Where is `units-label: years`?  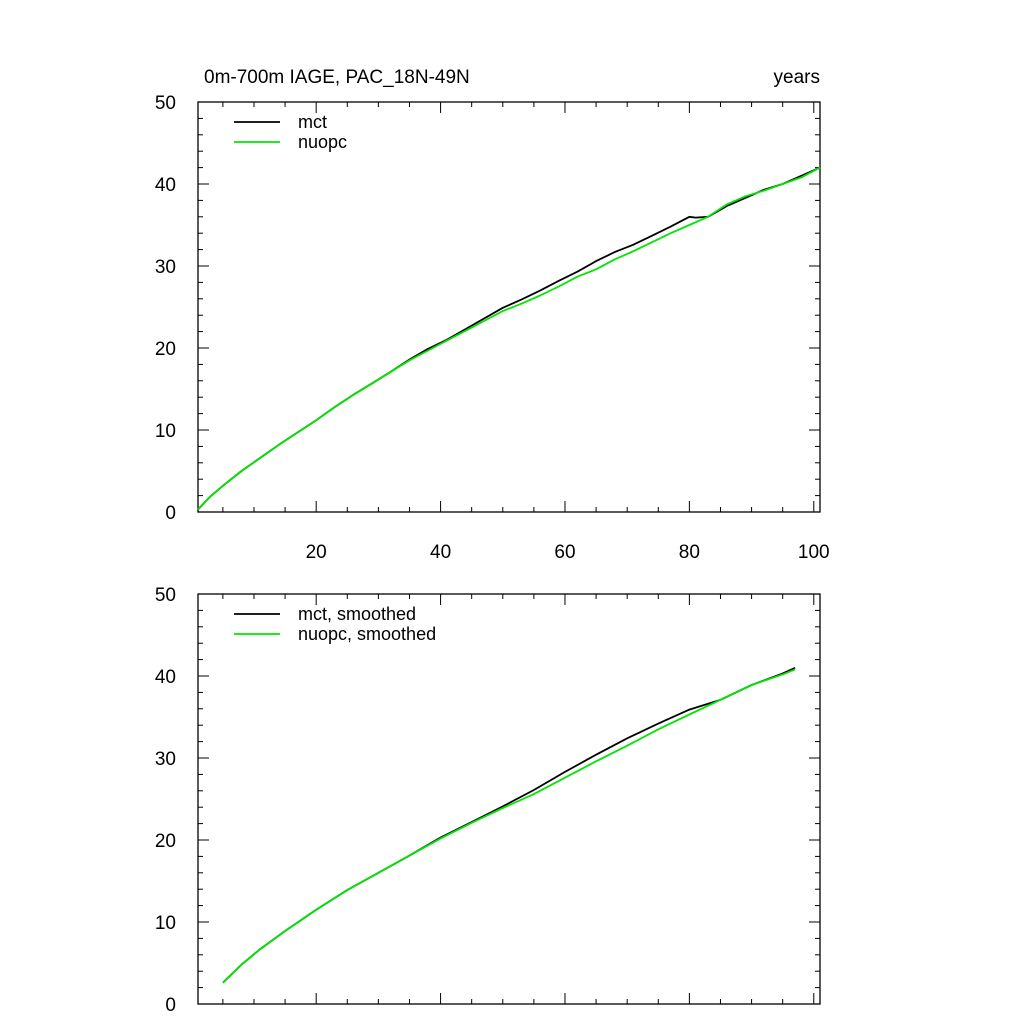 units-label: years is located at coordinates (797, 77).